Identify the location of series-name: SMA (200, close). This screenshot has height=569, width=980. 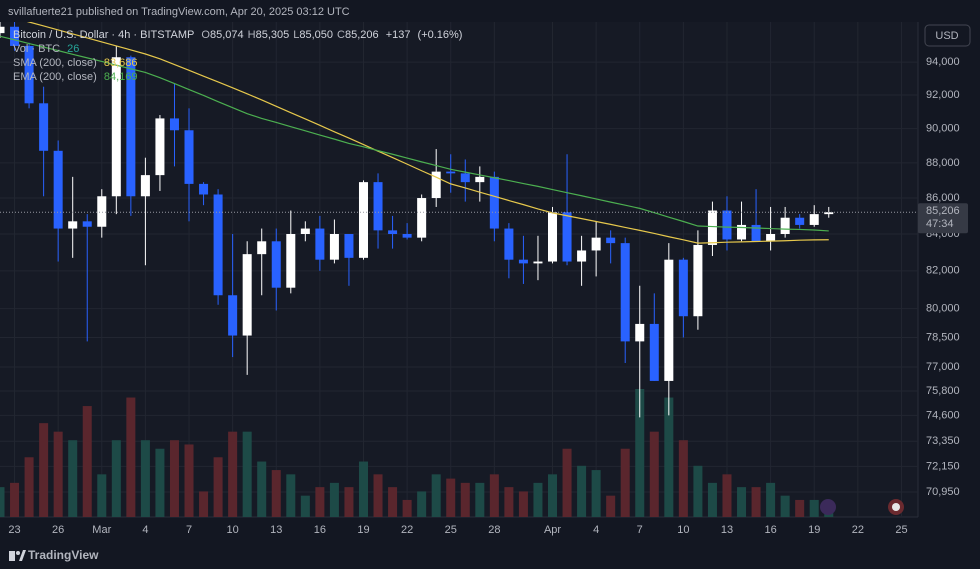
(55, 63).